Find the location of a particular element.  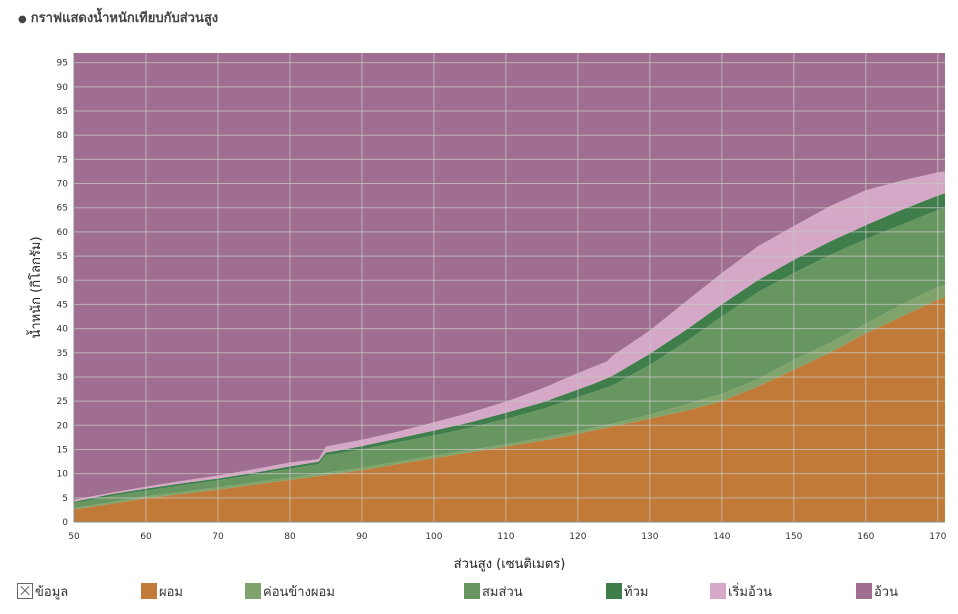

y-tick-label: 25 is located at coordinates (62, 402).